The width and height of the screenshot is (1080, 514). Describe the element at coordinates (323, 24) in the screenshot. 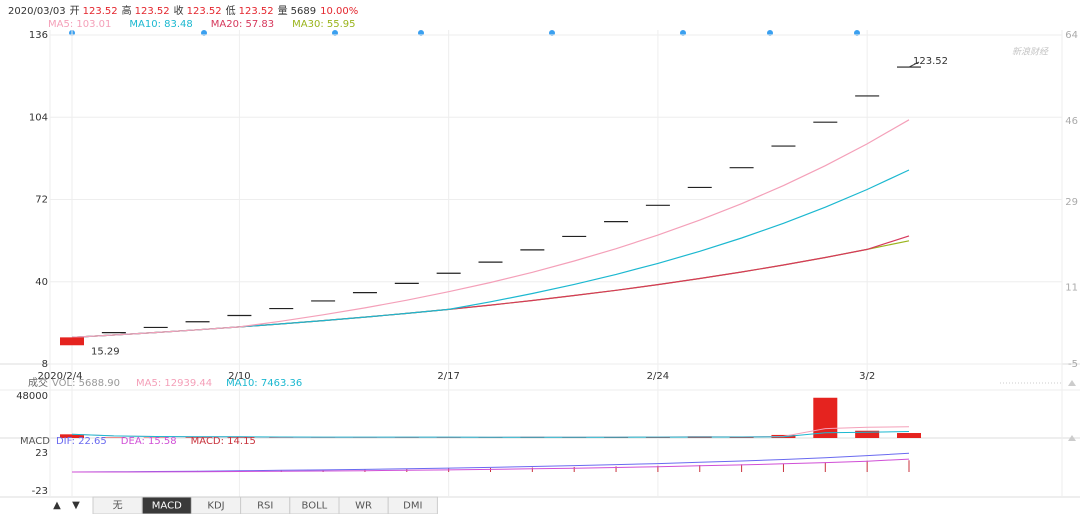

I see `legend-entry: MA30: 55.95` at that location.